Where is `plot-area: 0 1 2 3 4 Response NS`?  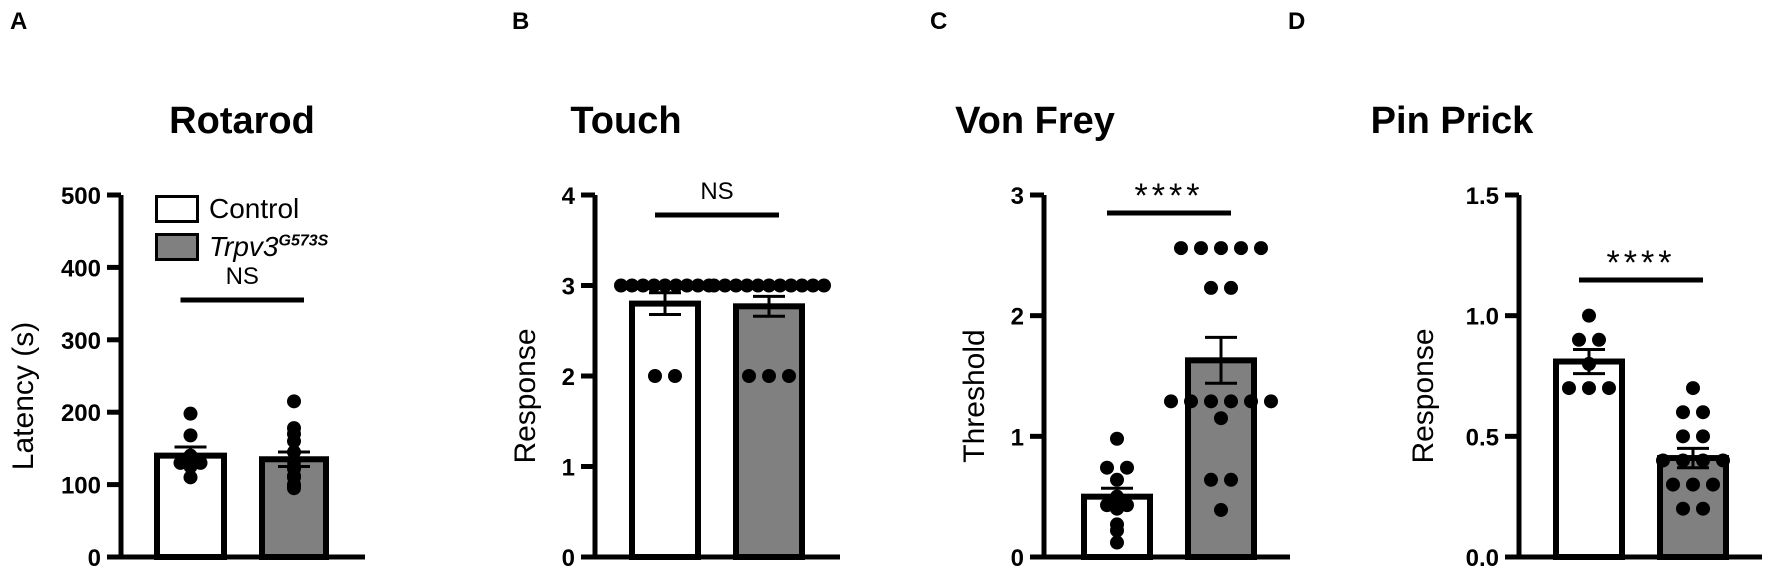
plot-area: 0 1 2 3 4 Response NS is located at coordinates (674, 375).